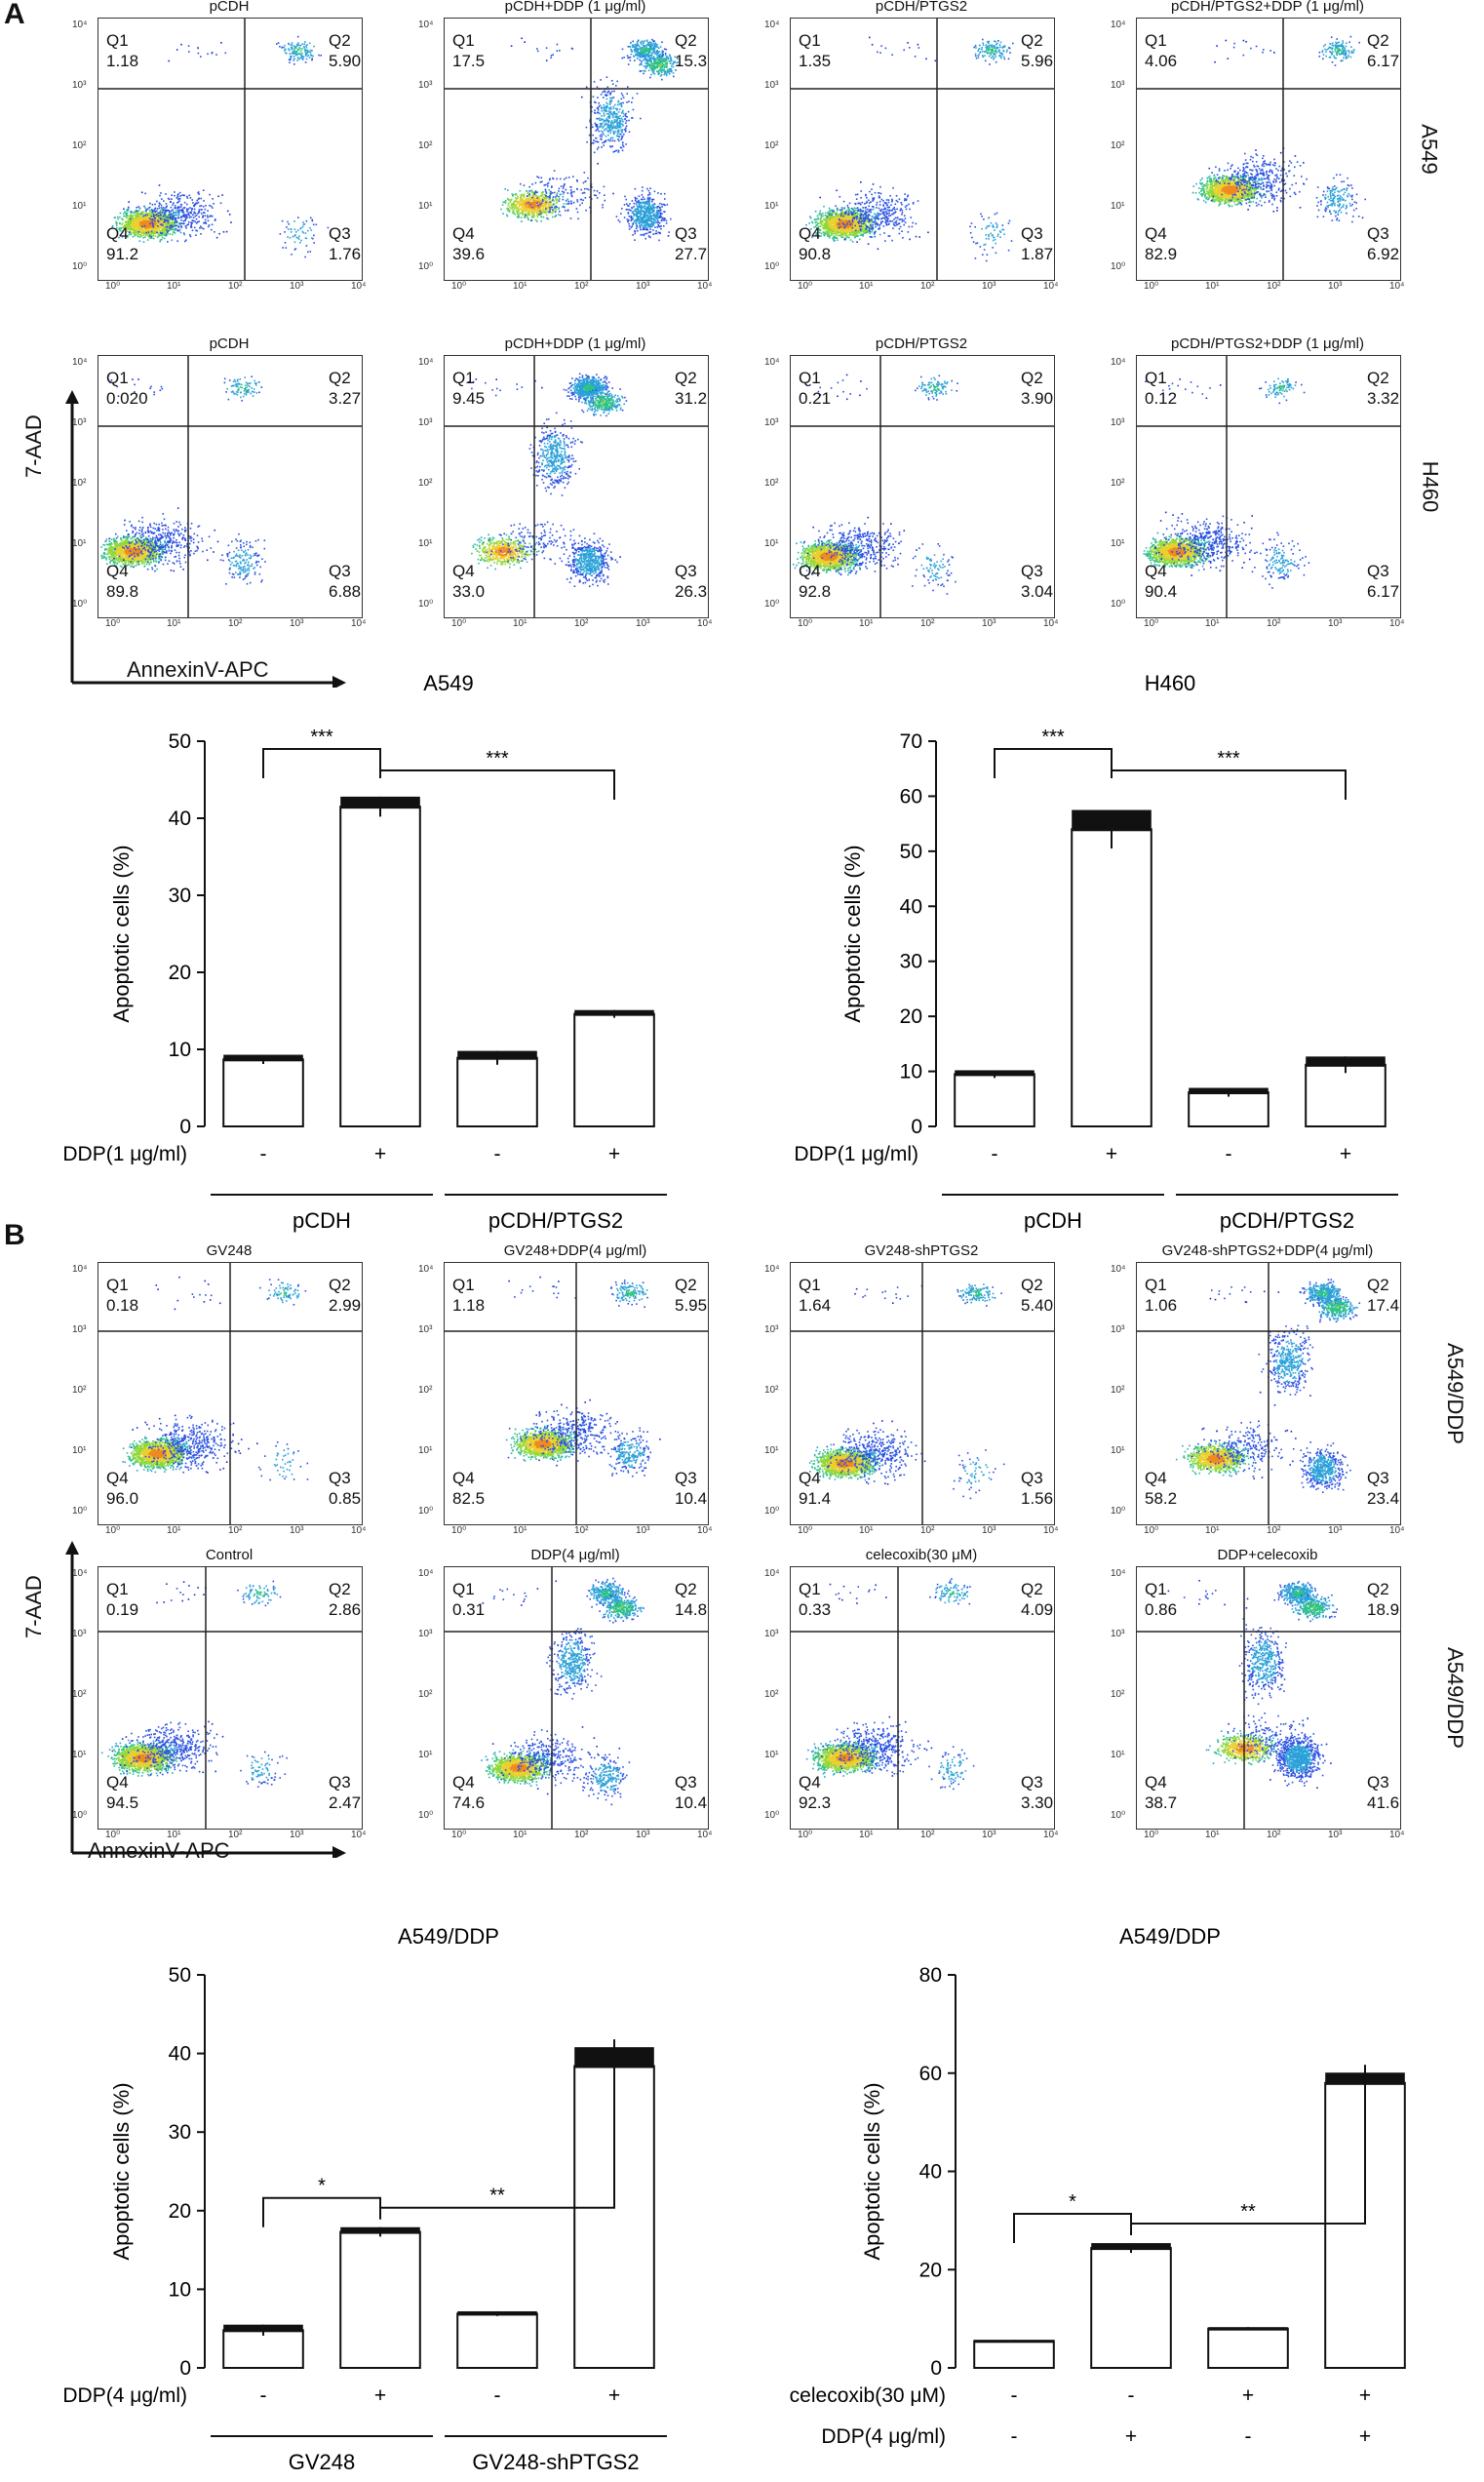 Image resolution: width=1484 pixels, height=2482 pixels. What do you see at coordinates (14, 15) in the screenshot?
I see `panel-letter-a: A` at bounding box center [14, 15].